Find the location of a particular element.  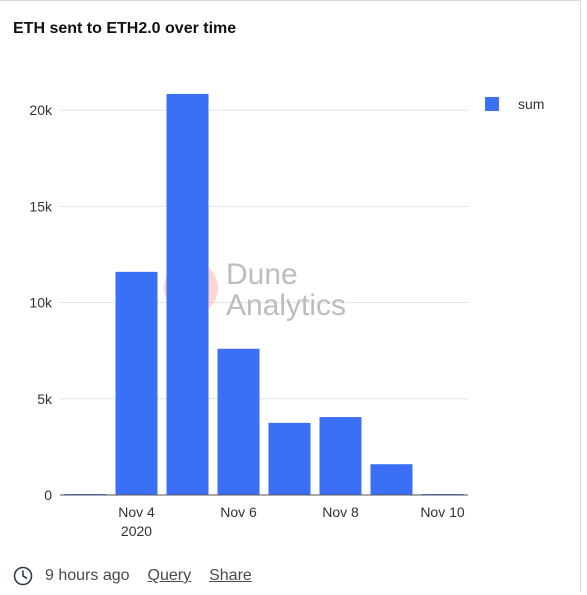

x-tick-sublabel: 2020 is located at coordinates (136, 531).